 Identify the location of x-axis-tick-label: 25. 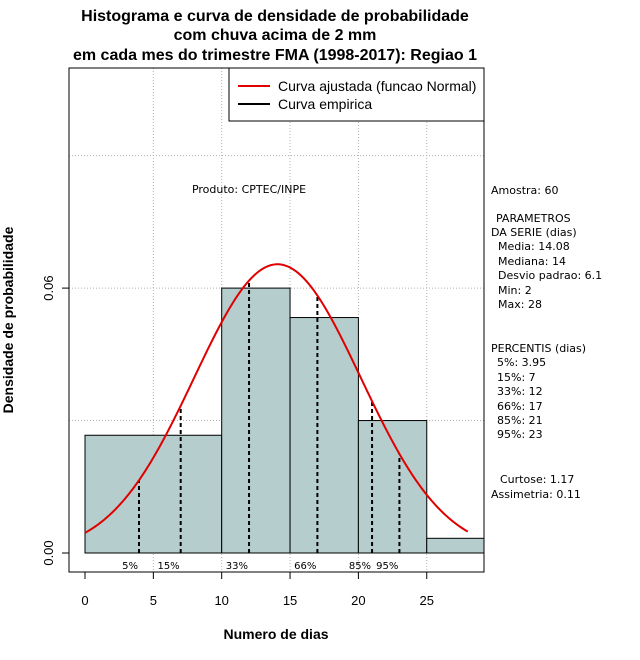
(427, 600).